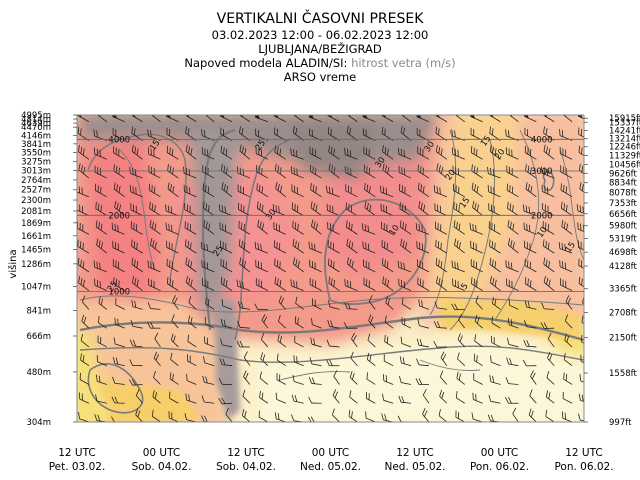  Describe the element at coordinates (320, 35) in the screenshot. I see `chart-period: 03.02.2023 12:00 - 06.02.2023 12:00` at that location.